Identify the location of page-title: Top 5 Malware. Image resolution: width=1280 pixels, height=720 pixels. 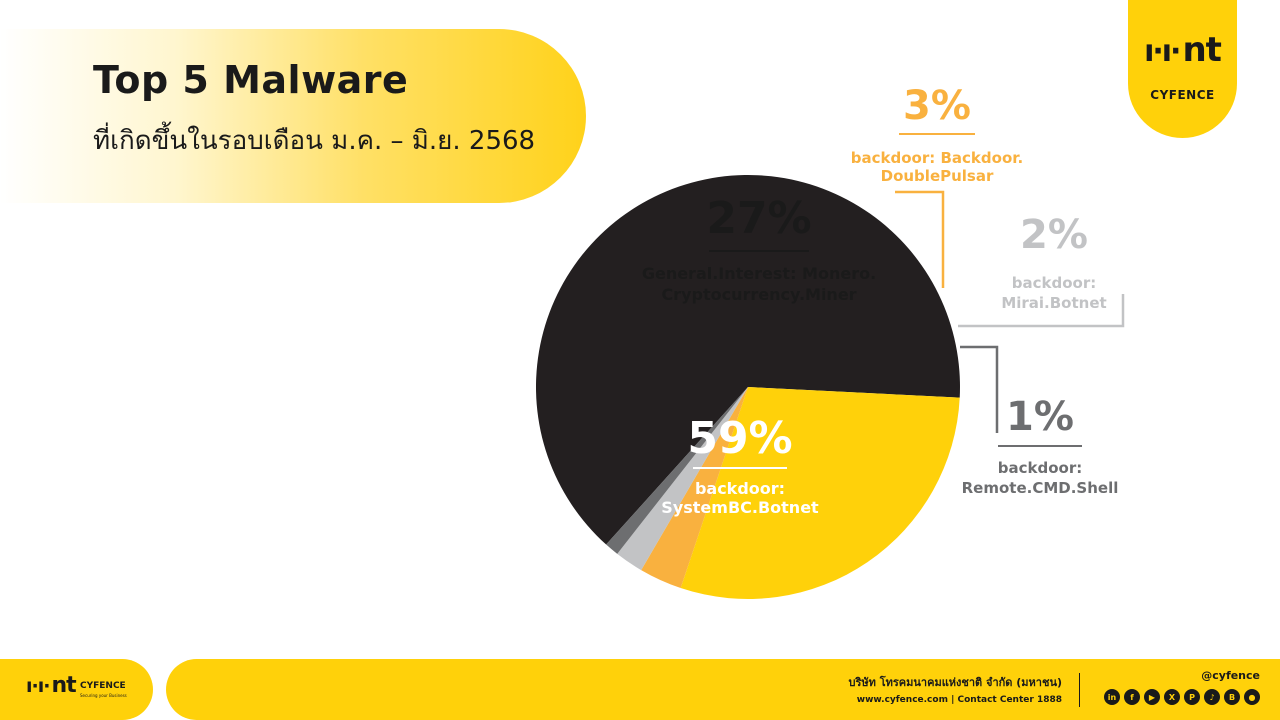
(251, 80).